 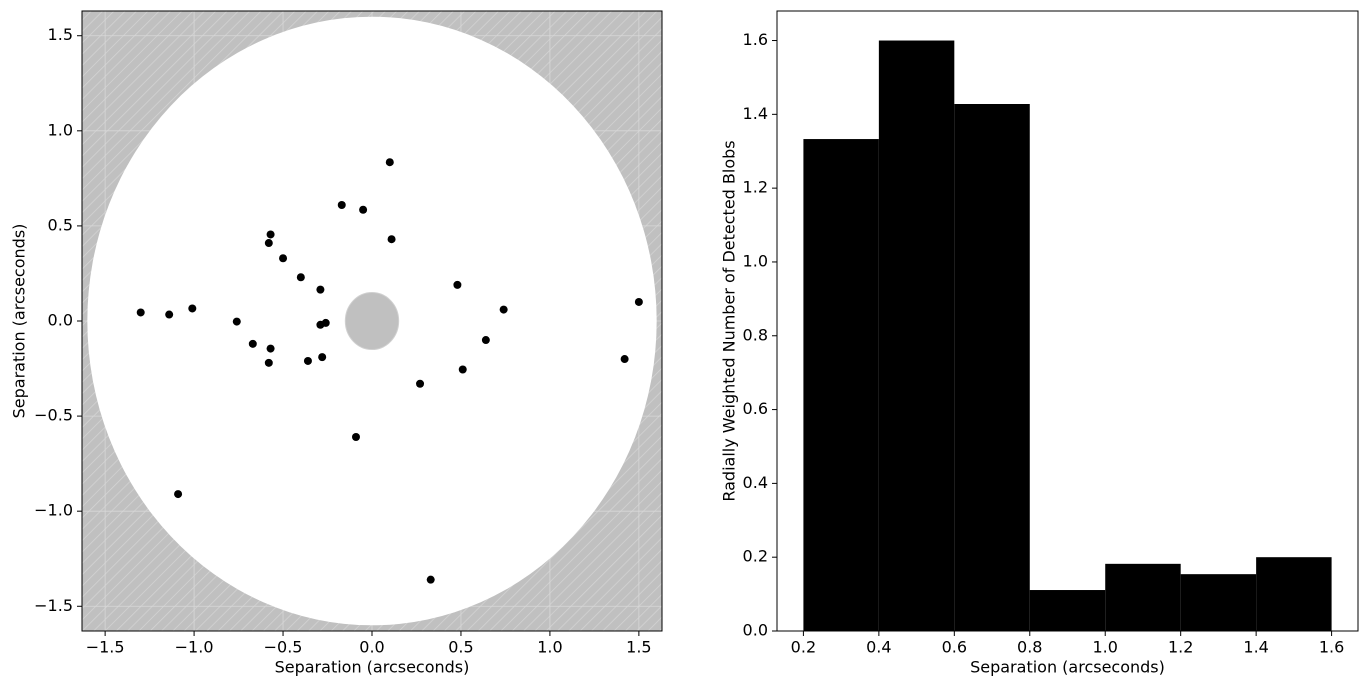 I want to click on x-tick-label: −1.5, so click(x=105, y=647).